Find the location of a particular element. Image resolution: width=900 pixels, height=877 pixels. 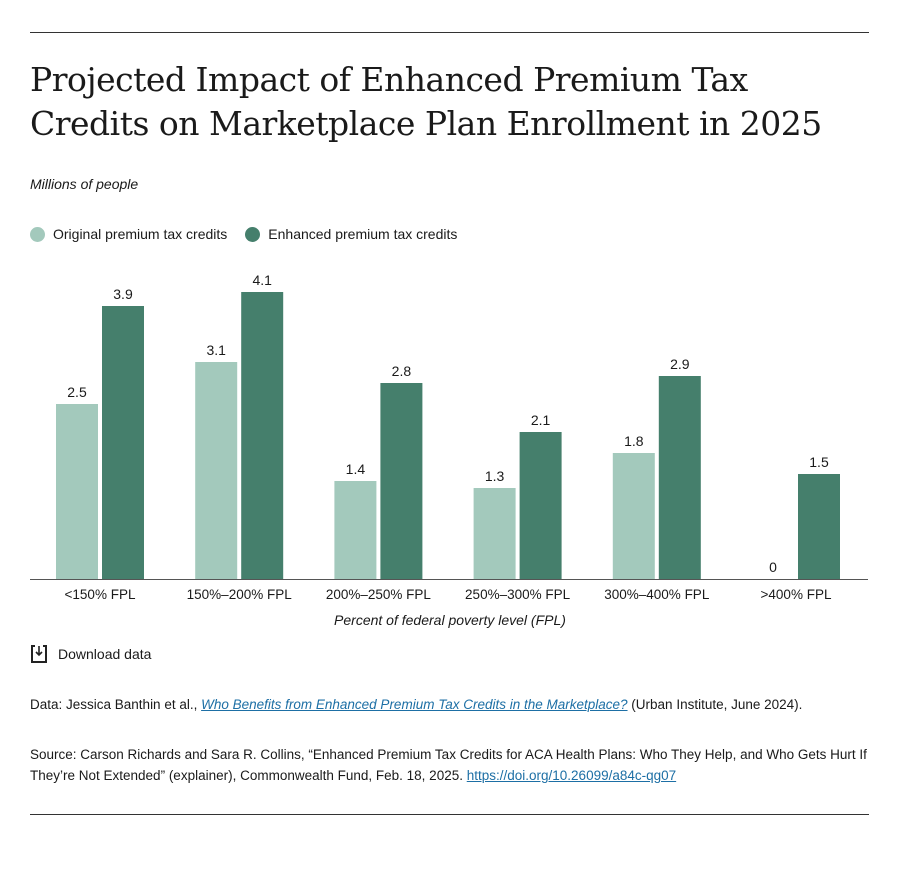

legend-label-enhanced: Enhanced premium tax credits is located at coordinates (363, 234).